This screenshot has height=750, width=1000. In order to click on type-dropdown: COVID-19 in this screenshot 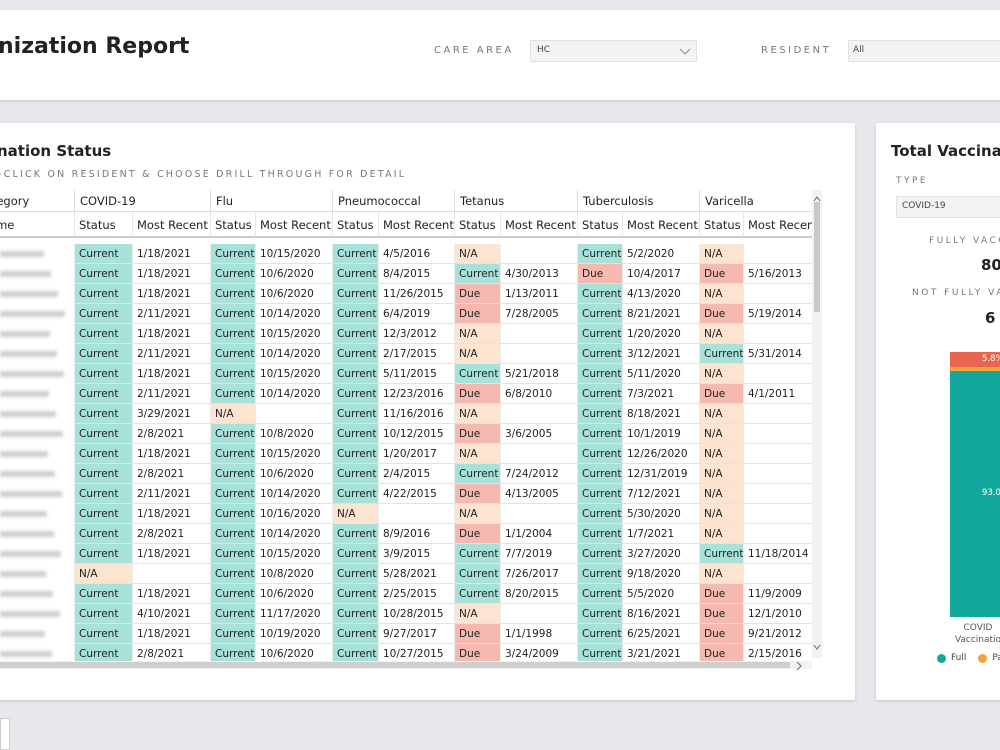, I will do `click(948, 207)`.